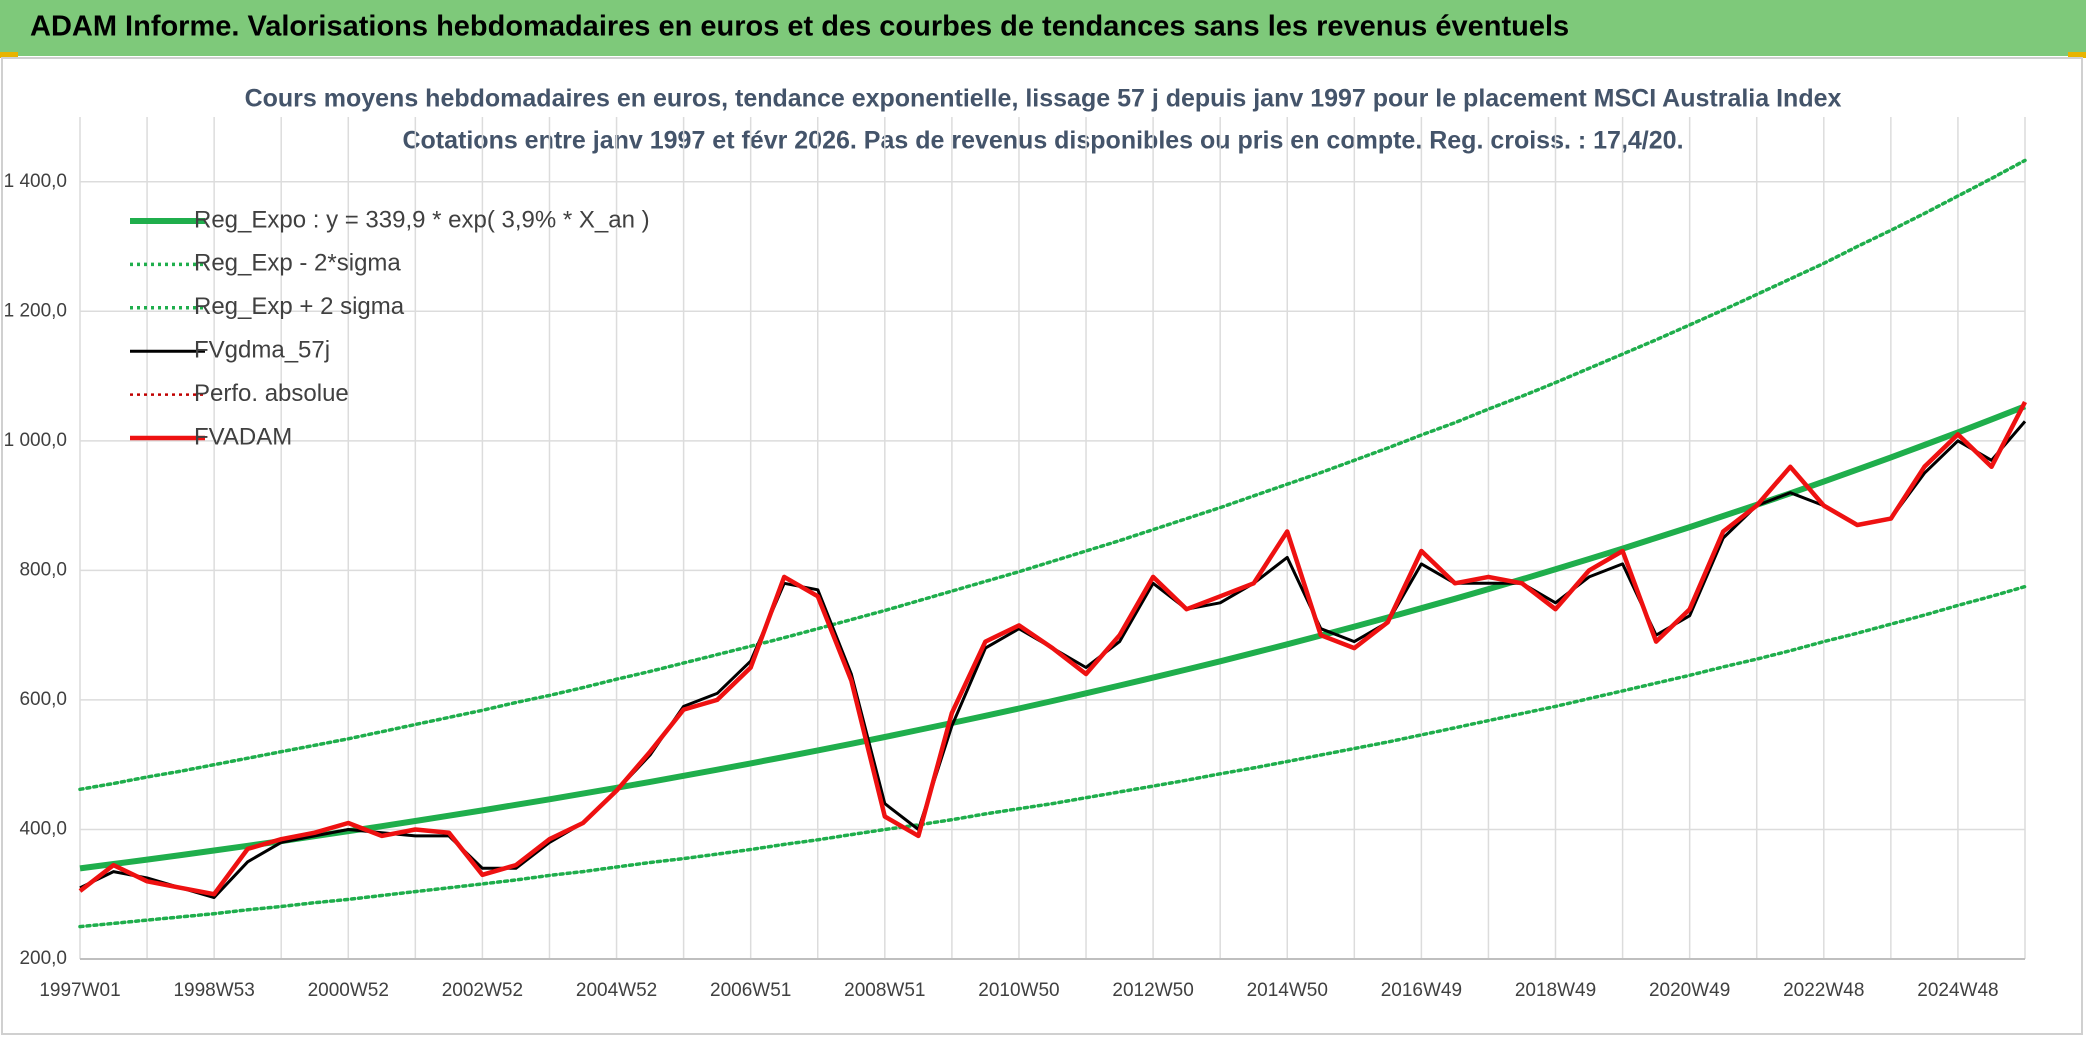  Describe the element at coordinates (1957, 990) in the screenshot. I see `x-tick-label: 2024W48` at that location.